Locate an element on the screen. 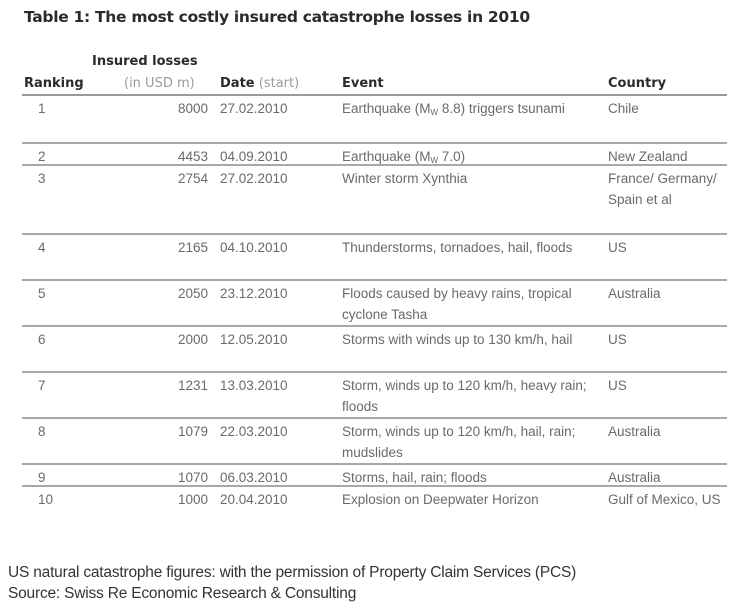 The image size is (740, 611). cell-event: Storms with winds up to 130 km/h, hail is located at coordinates (457, 339).